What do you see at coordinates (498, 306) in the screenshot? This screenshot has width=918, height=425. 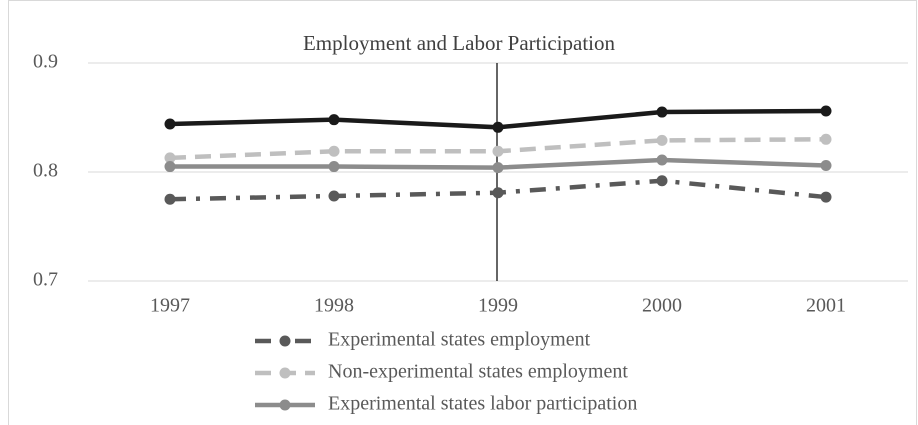 I see `x-tick-label: 1999` at bounding box center [498, 306].